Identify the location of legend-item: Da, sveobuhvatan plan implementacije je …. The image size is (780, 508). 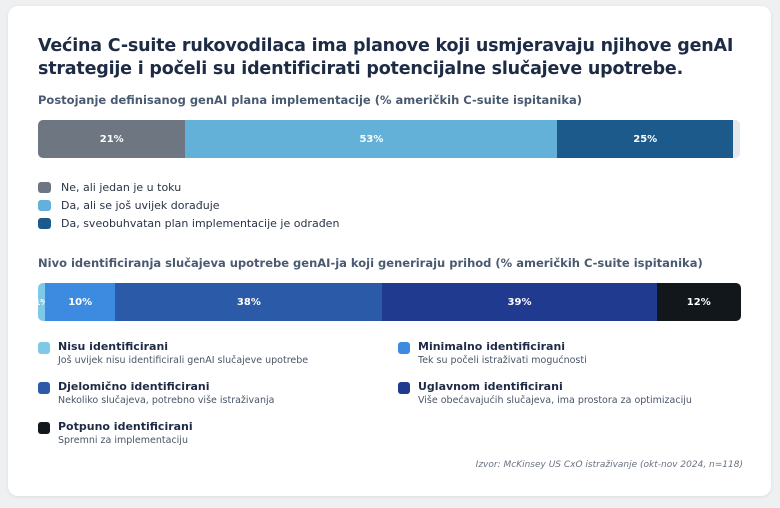
(188, 223).